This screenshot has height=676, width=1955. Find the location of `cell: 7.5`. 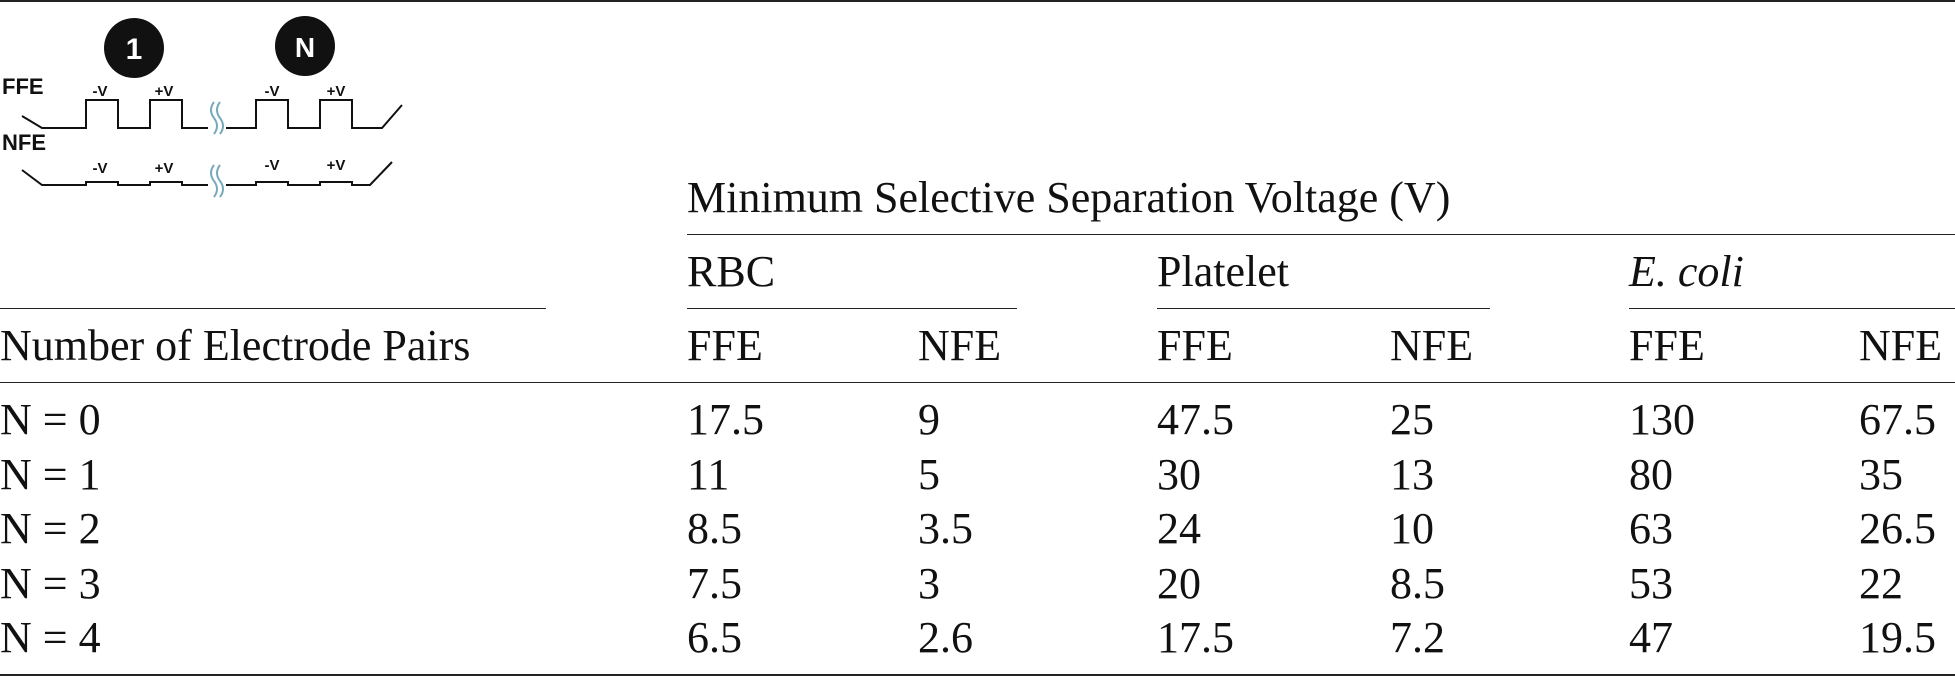

cell: 7.5 is located at coordinates (714, 583).